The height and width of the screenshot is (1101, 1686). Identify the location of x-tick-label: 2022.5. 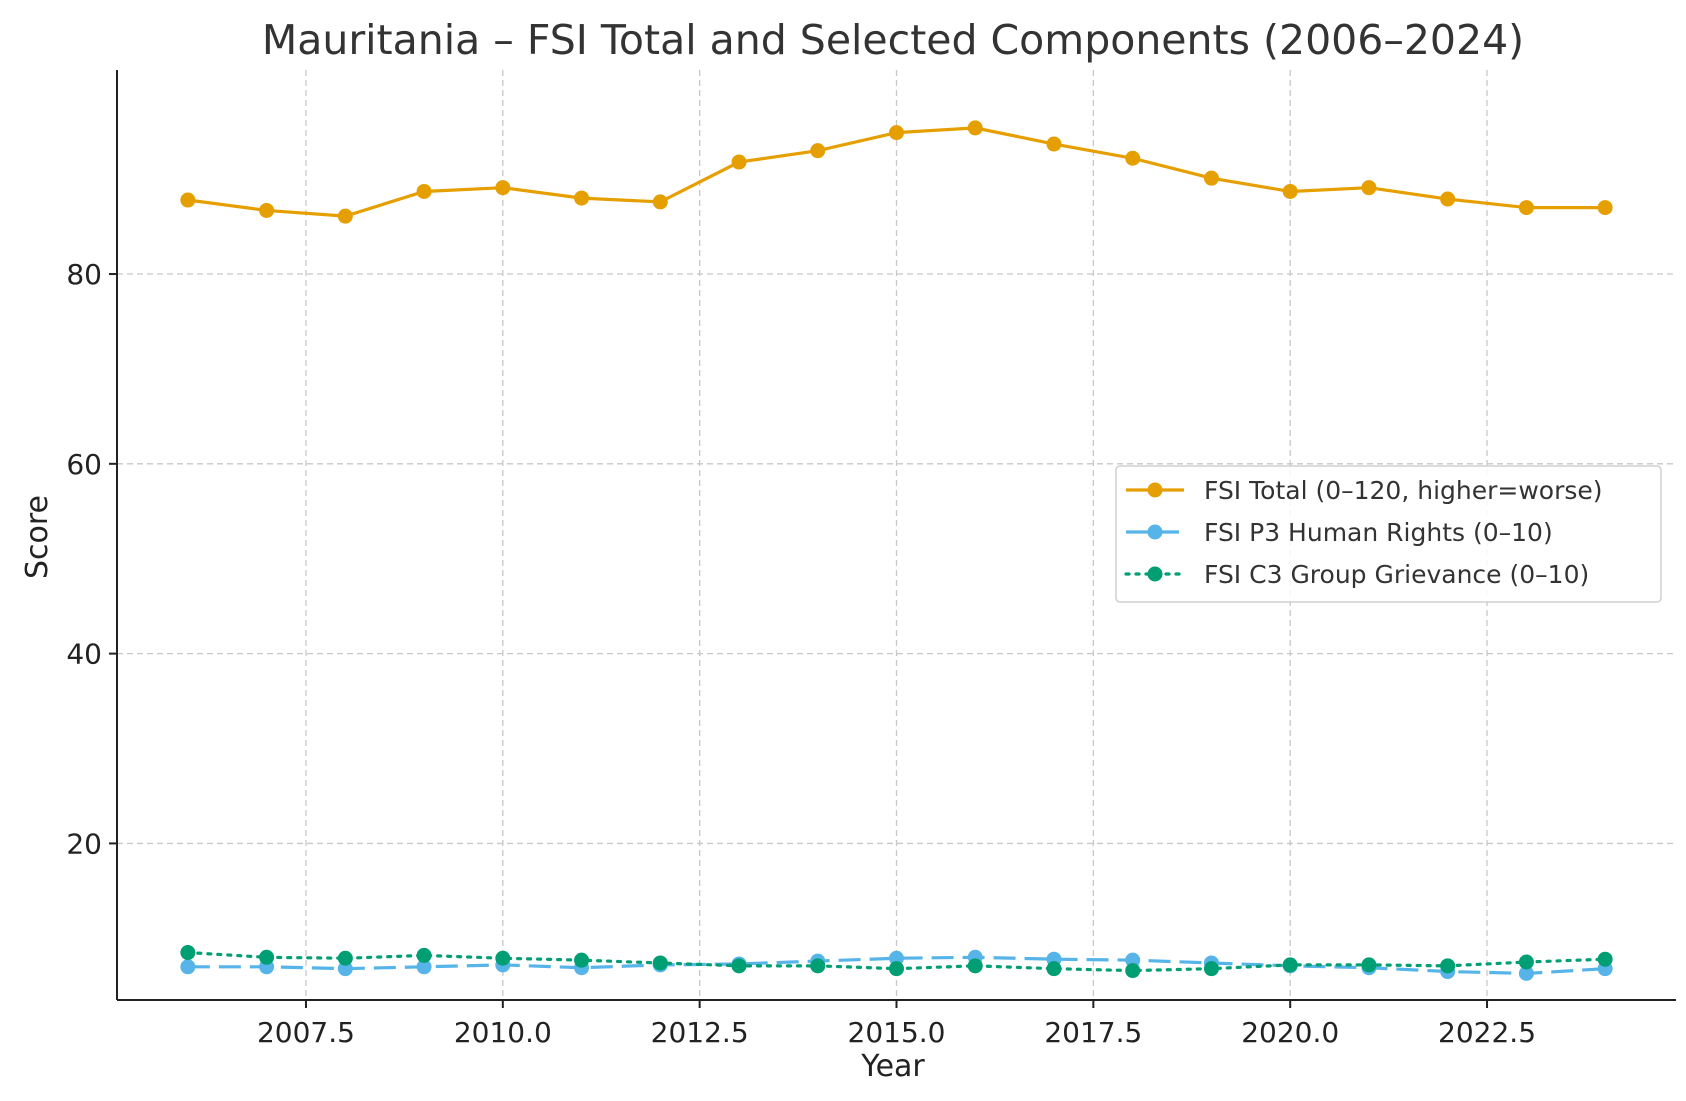
(1487, 1032).